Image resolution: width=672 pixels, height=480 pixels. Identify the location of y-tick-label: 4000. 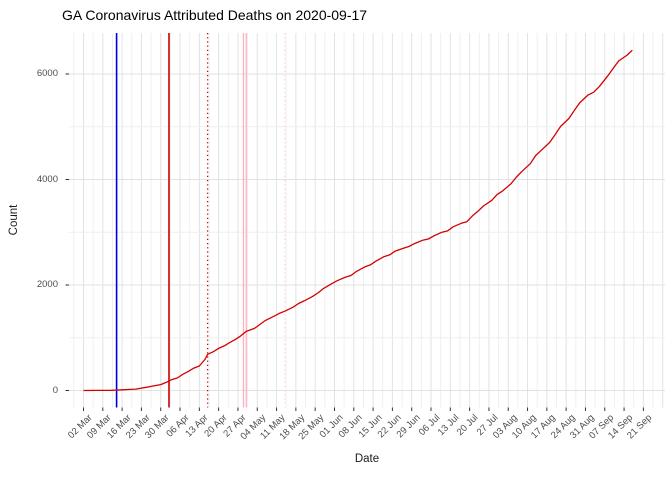
(47, 179).